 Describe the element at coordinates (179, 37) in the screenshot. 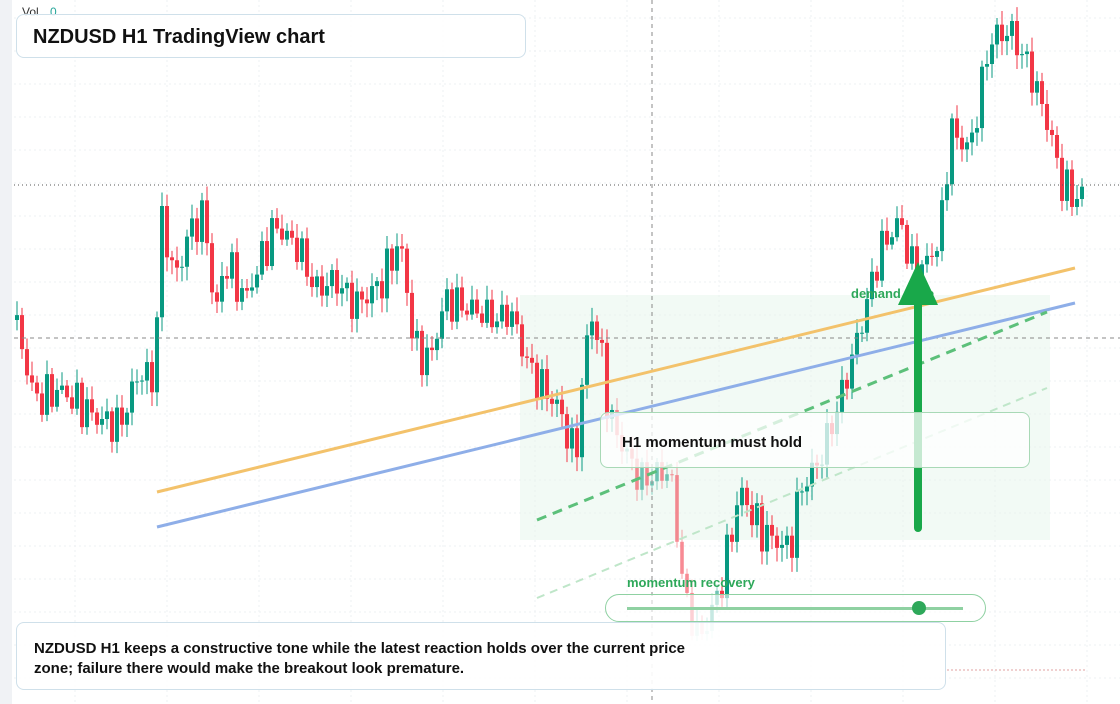

I see `title: NZDUSD H1 TradingView chart` at that location.